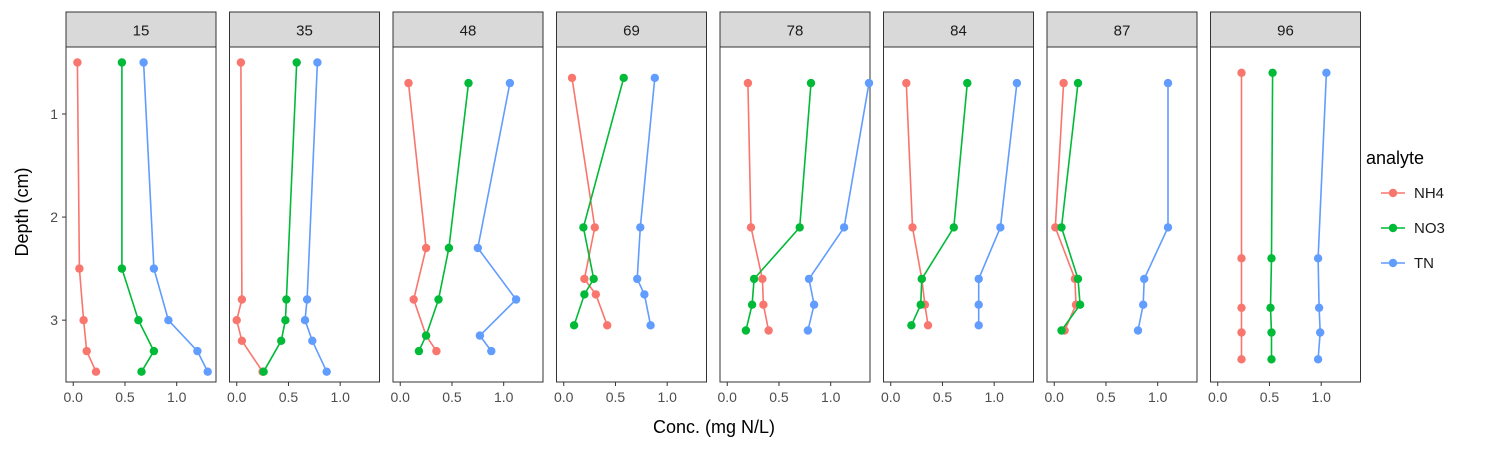  I want to click on facet-strip-label: 96, so click(1285, 31).